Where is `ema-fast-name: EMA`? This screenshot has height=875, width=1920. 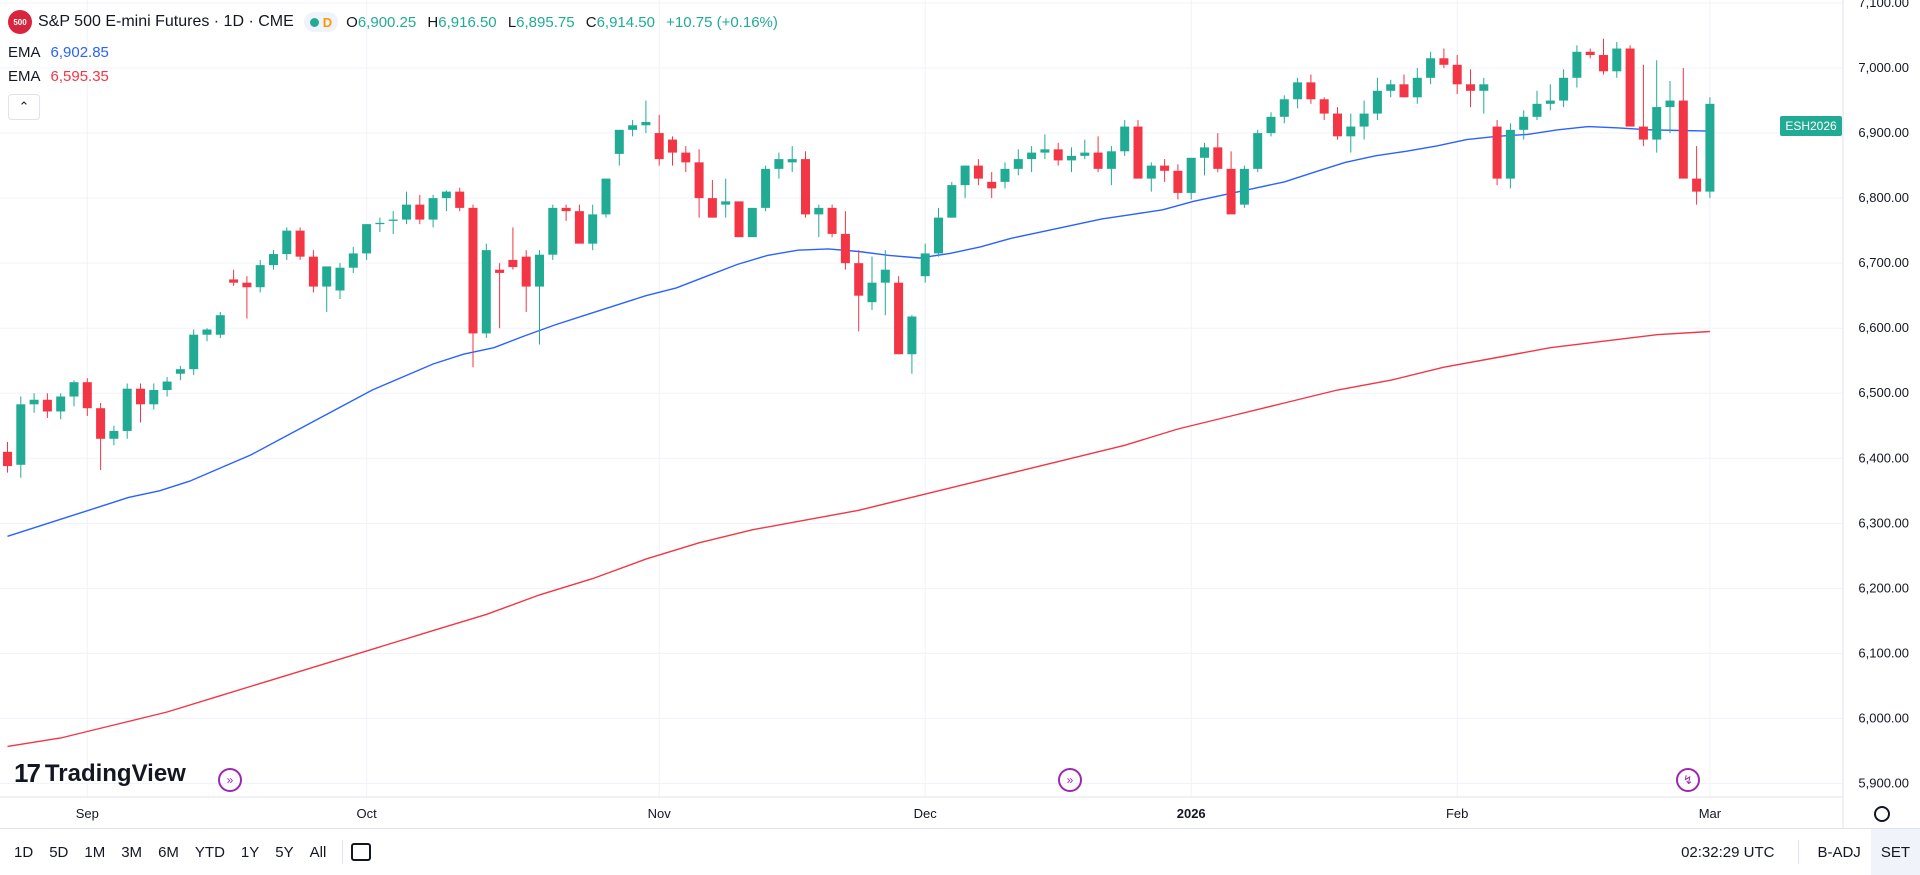
ema-fast-name: EMA is located at coordinates (24, 52).